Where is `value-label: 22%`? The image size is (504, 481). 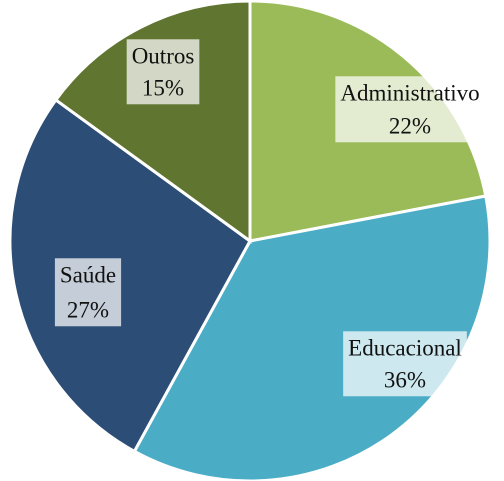
value-label: 22% is located at coordinates (410, 125).